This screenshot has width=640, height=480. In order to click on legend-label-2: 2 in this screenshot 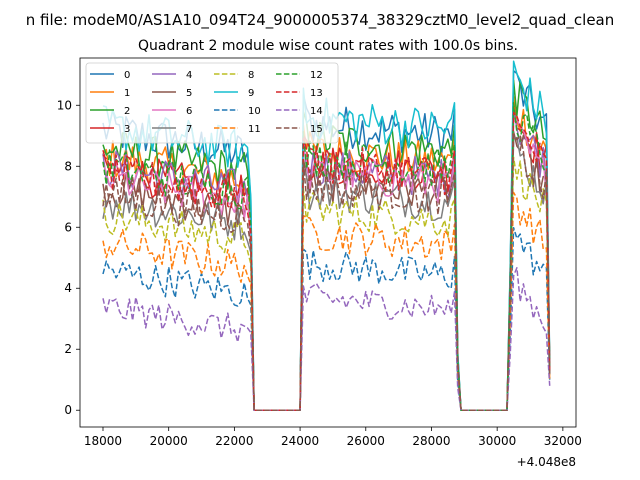, I will do `click(127, 111)`.